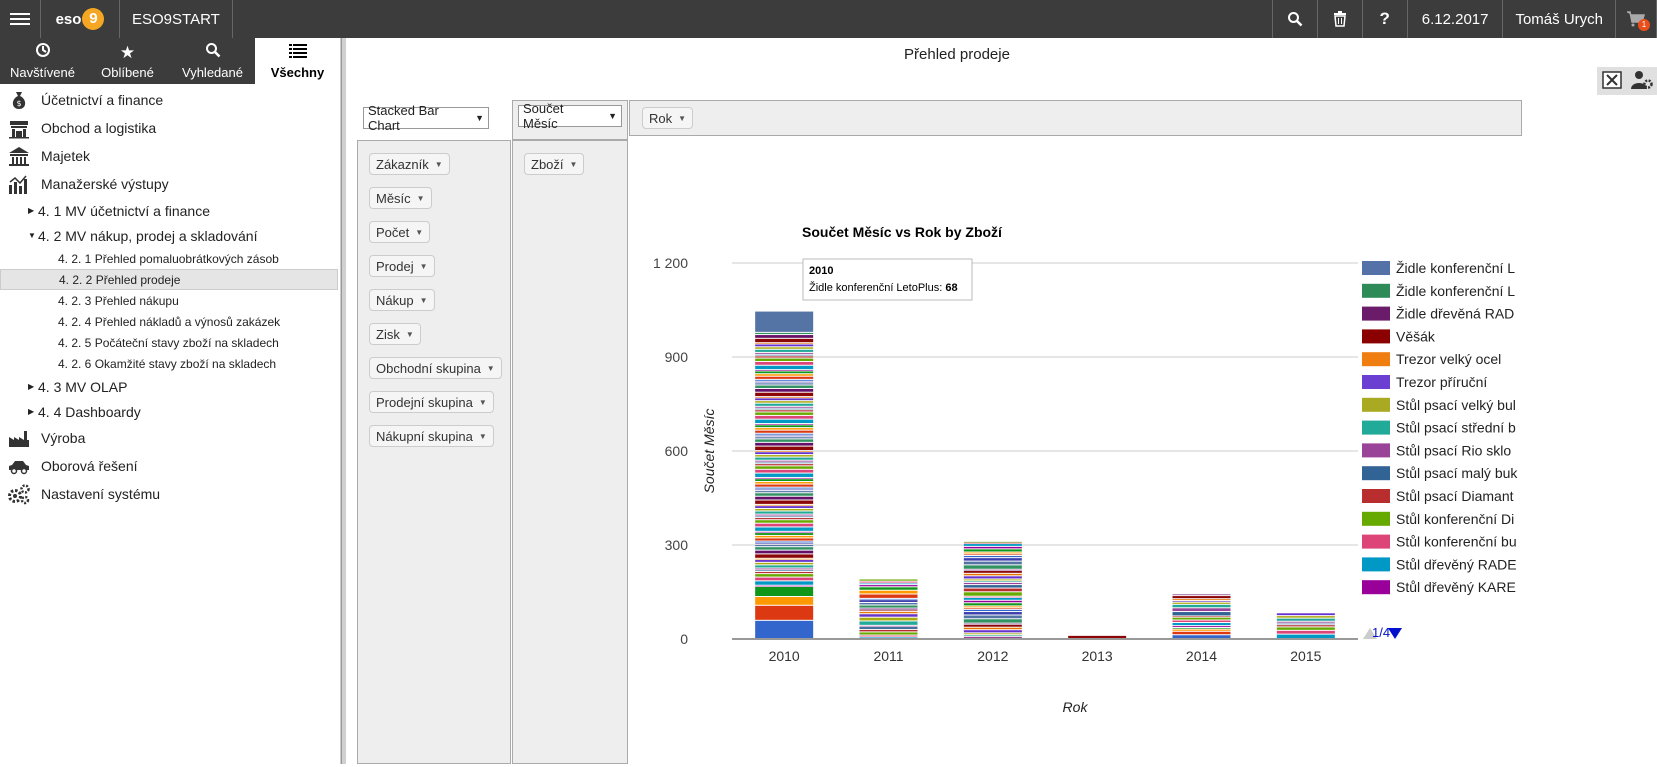 Image resolution: width=1657 pixels, height=767 pixels. I want to click on field-pill: Obchodní skupina ▼, so click(435, 368).